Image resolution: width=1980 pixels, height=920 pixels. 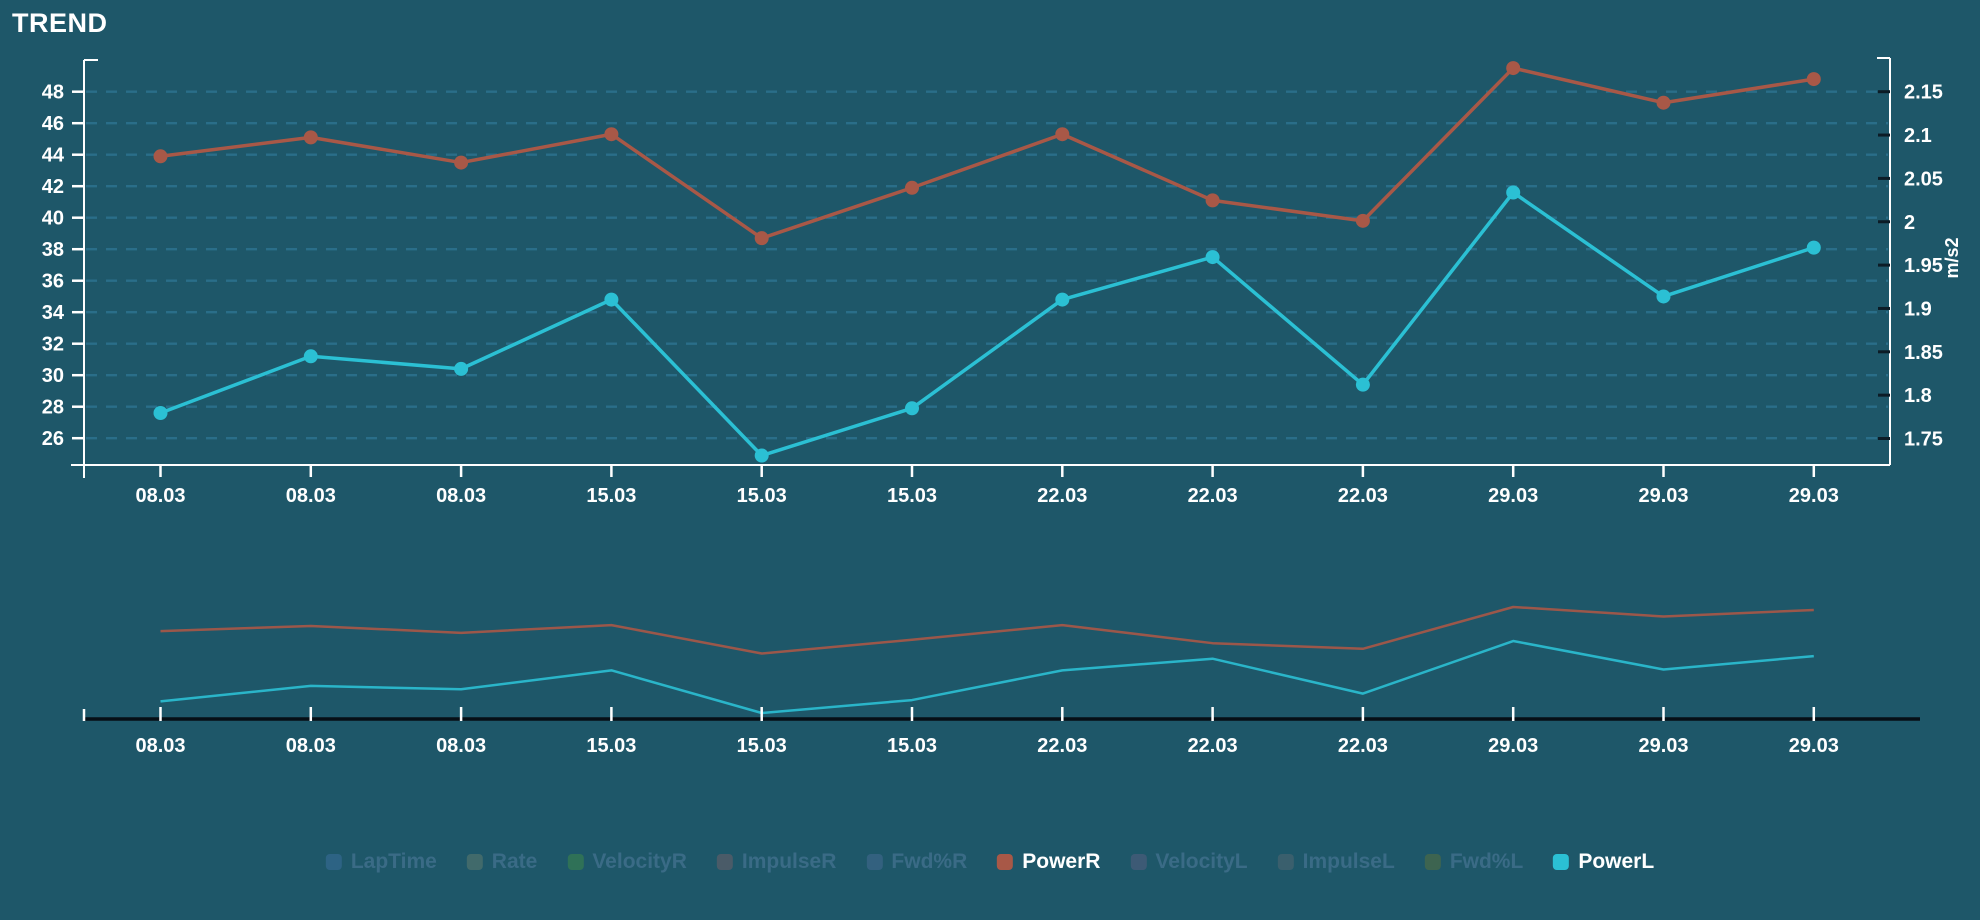 I want to click on legend-label: PowerR, so click(x=1061, y=861).